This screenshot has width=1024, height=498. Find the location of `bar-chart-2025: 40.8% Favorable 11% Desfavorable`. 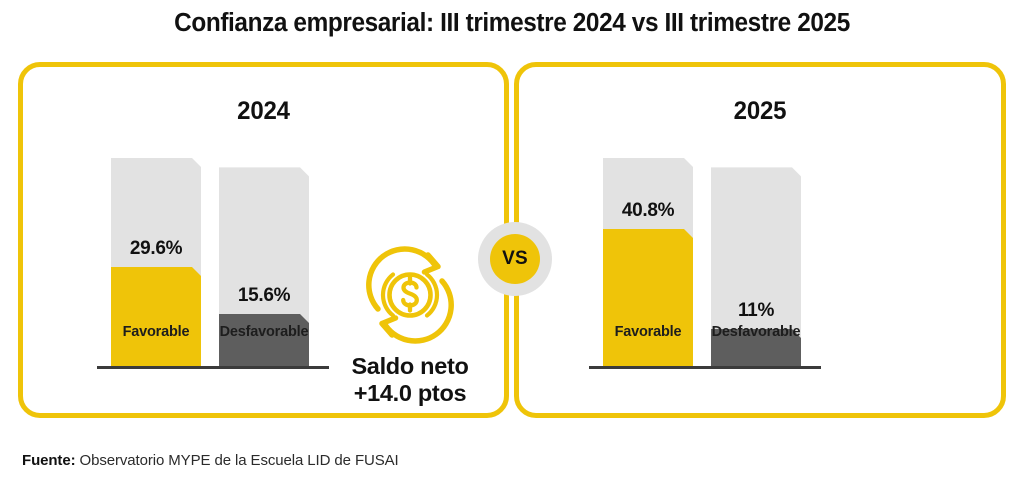

bar-chart-2025: 40.8% Favorable 11% Desfavorable is located at coordinates (705, 290).